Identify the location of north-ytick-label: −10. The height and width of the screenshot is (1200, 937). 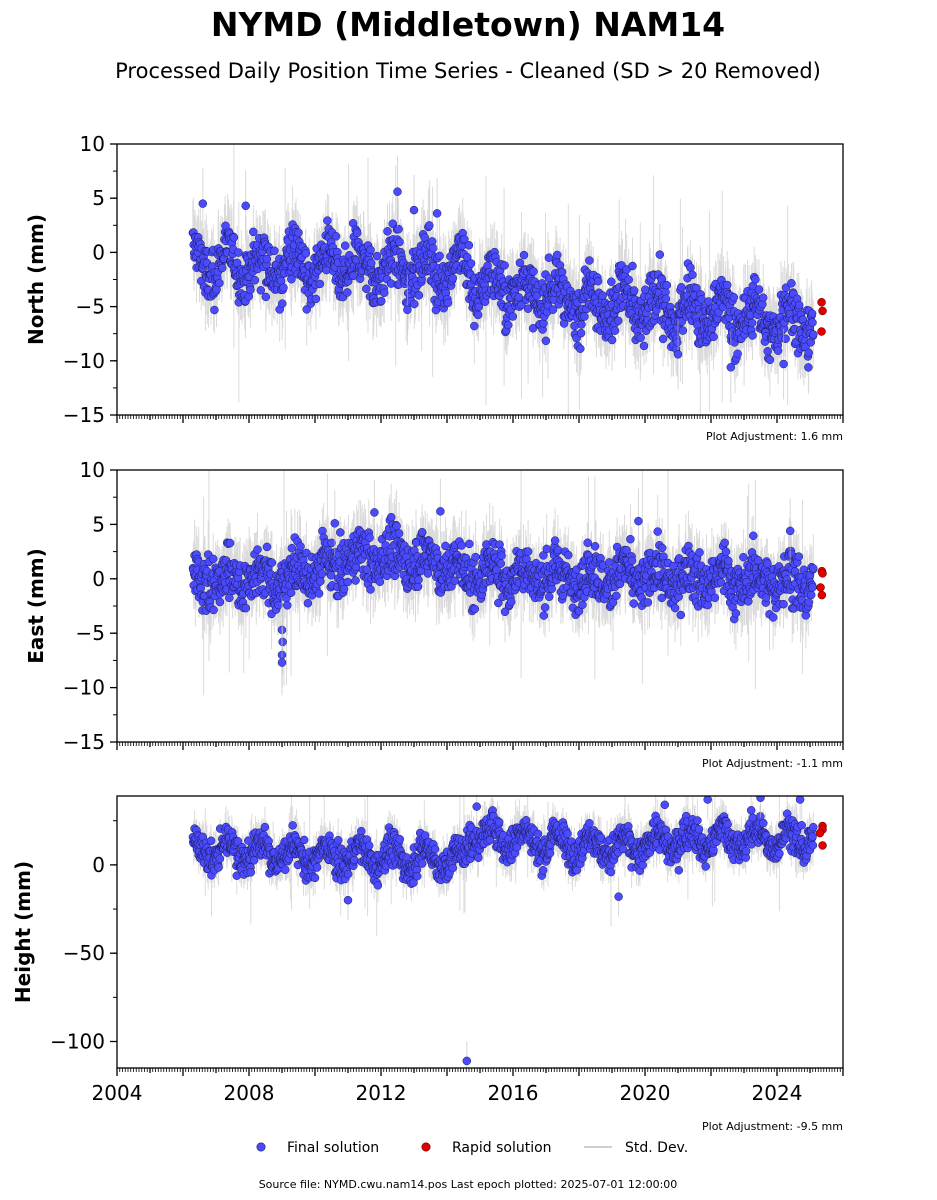
(84, 361).